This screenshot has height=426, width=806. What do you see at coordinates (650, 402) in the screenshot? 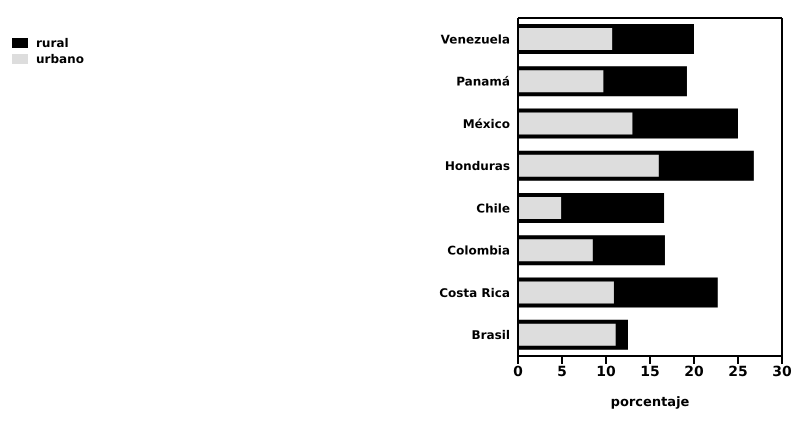
I see `x-axis-title: porcentaje` at bounding box center [650, 402].